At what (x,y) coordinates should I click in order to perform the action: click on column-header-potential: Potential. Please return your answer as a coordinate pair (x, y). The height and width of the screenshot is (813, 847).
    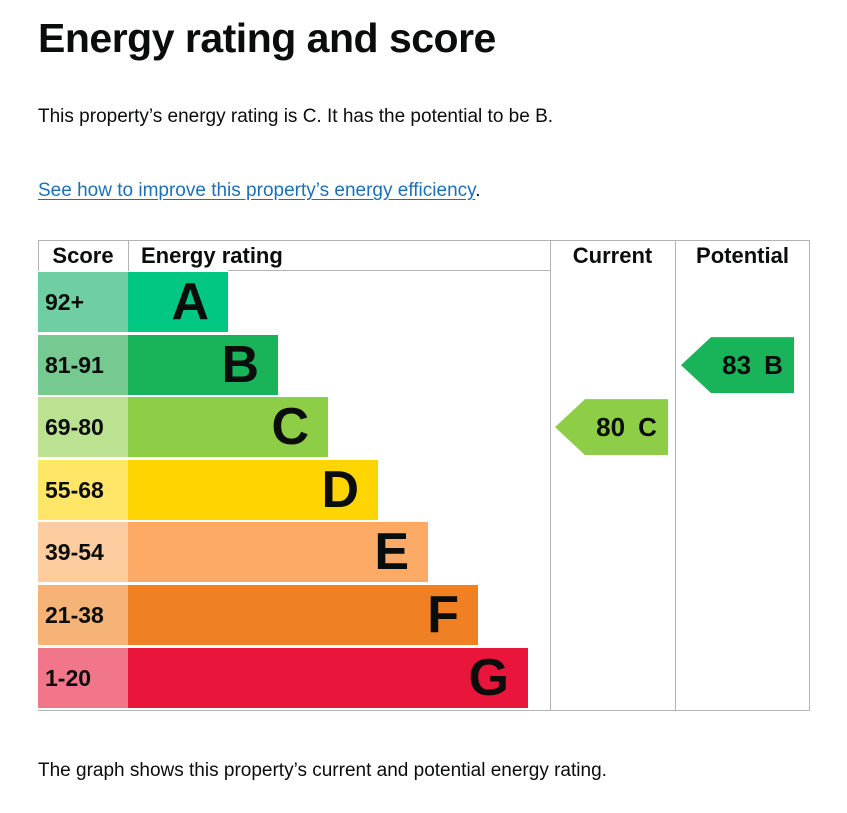
    Looking at the image, I should click on (742, 256).